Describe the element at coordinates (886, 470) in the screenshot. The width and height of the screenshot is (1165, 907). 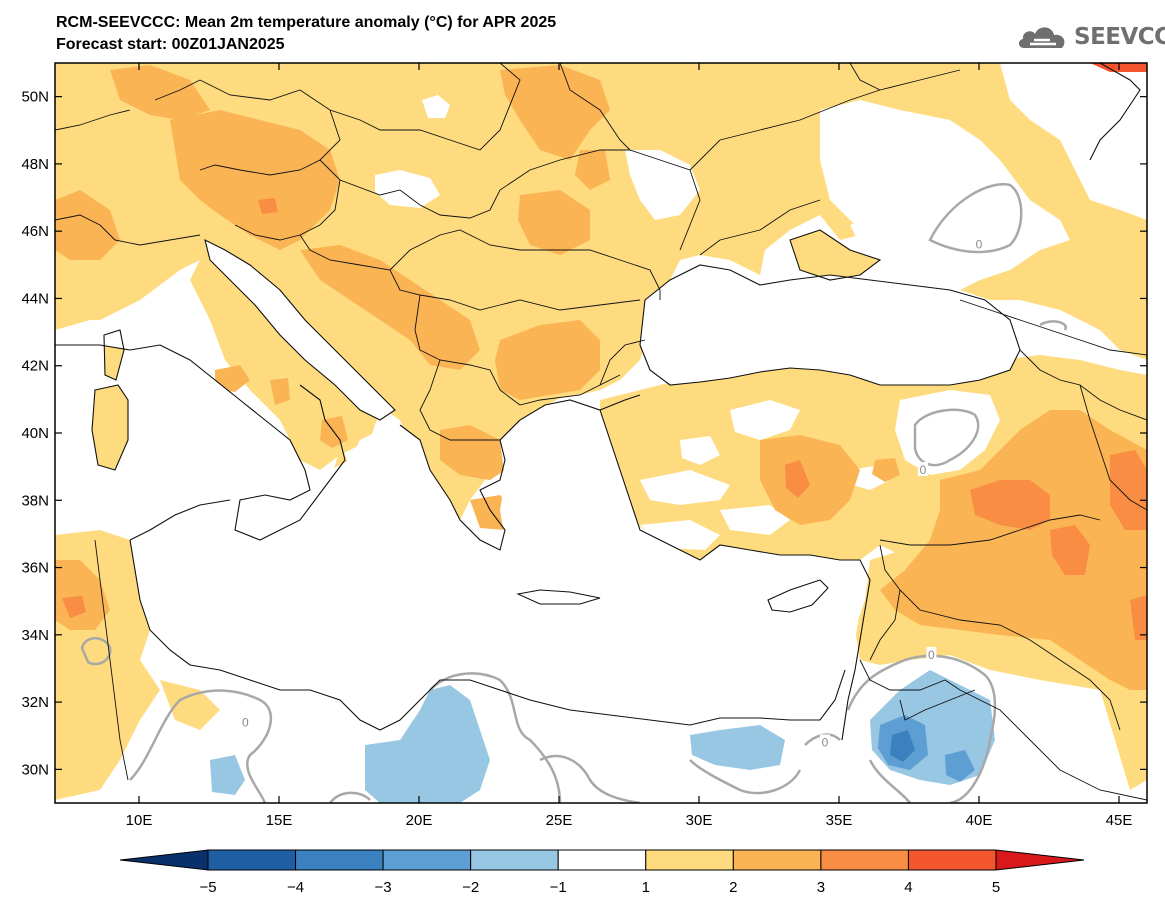
I see `anomaly-2-3-turkey-small` at that location.